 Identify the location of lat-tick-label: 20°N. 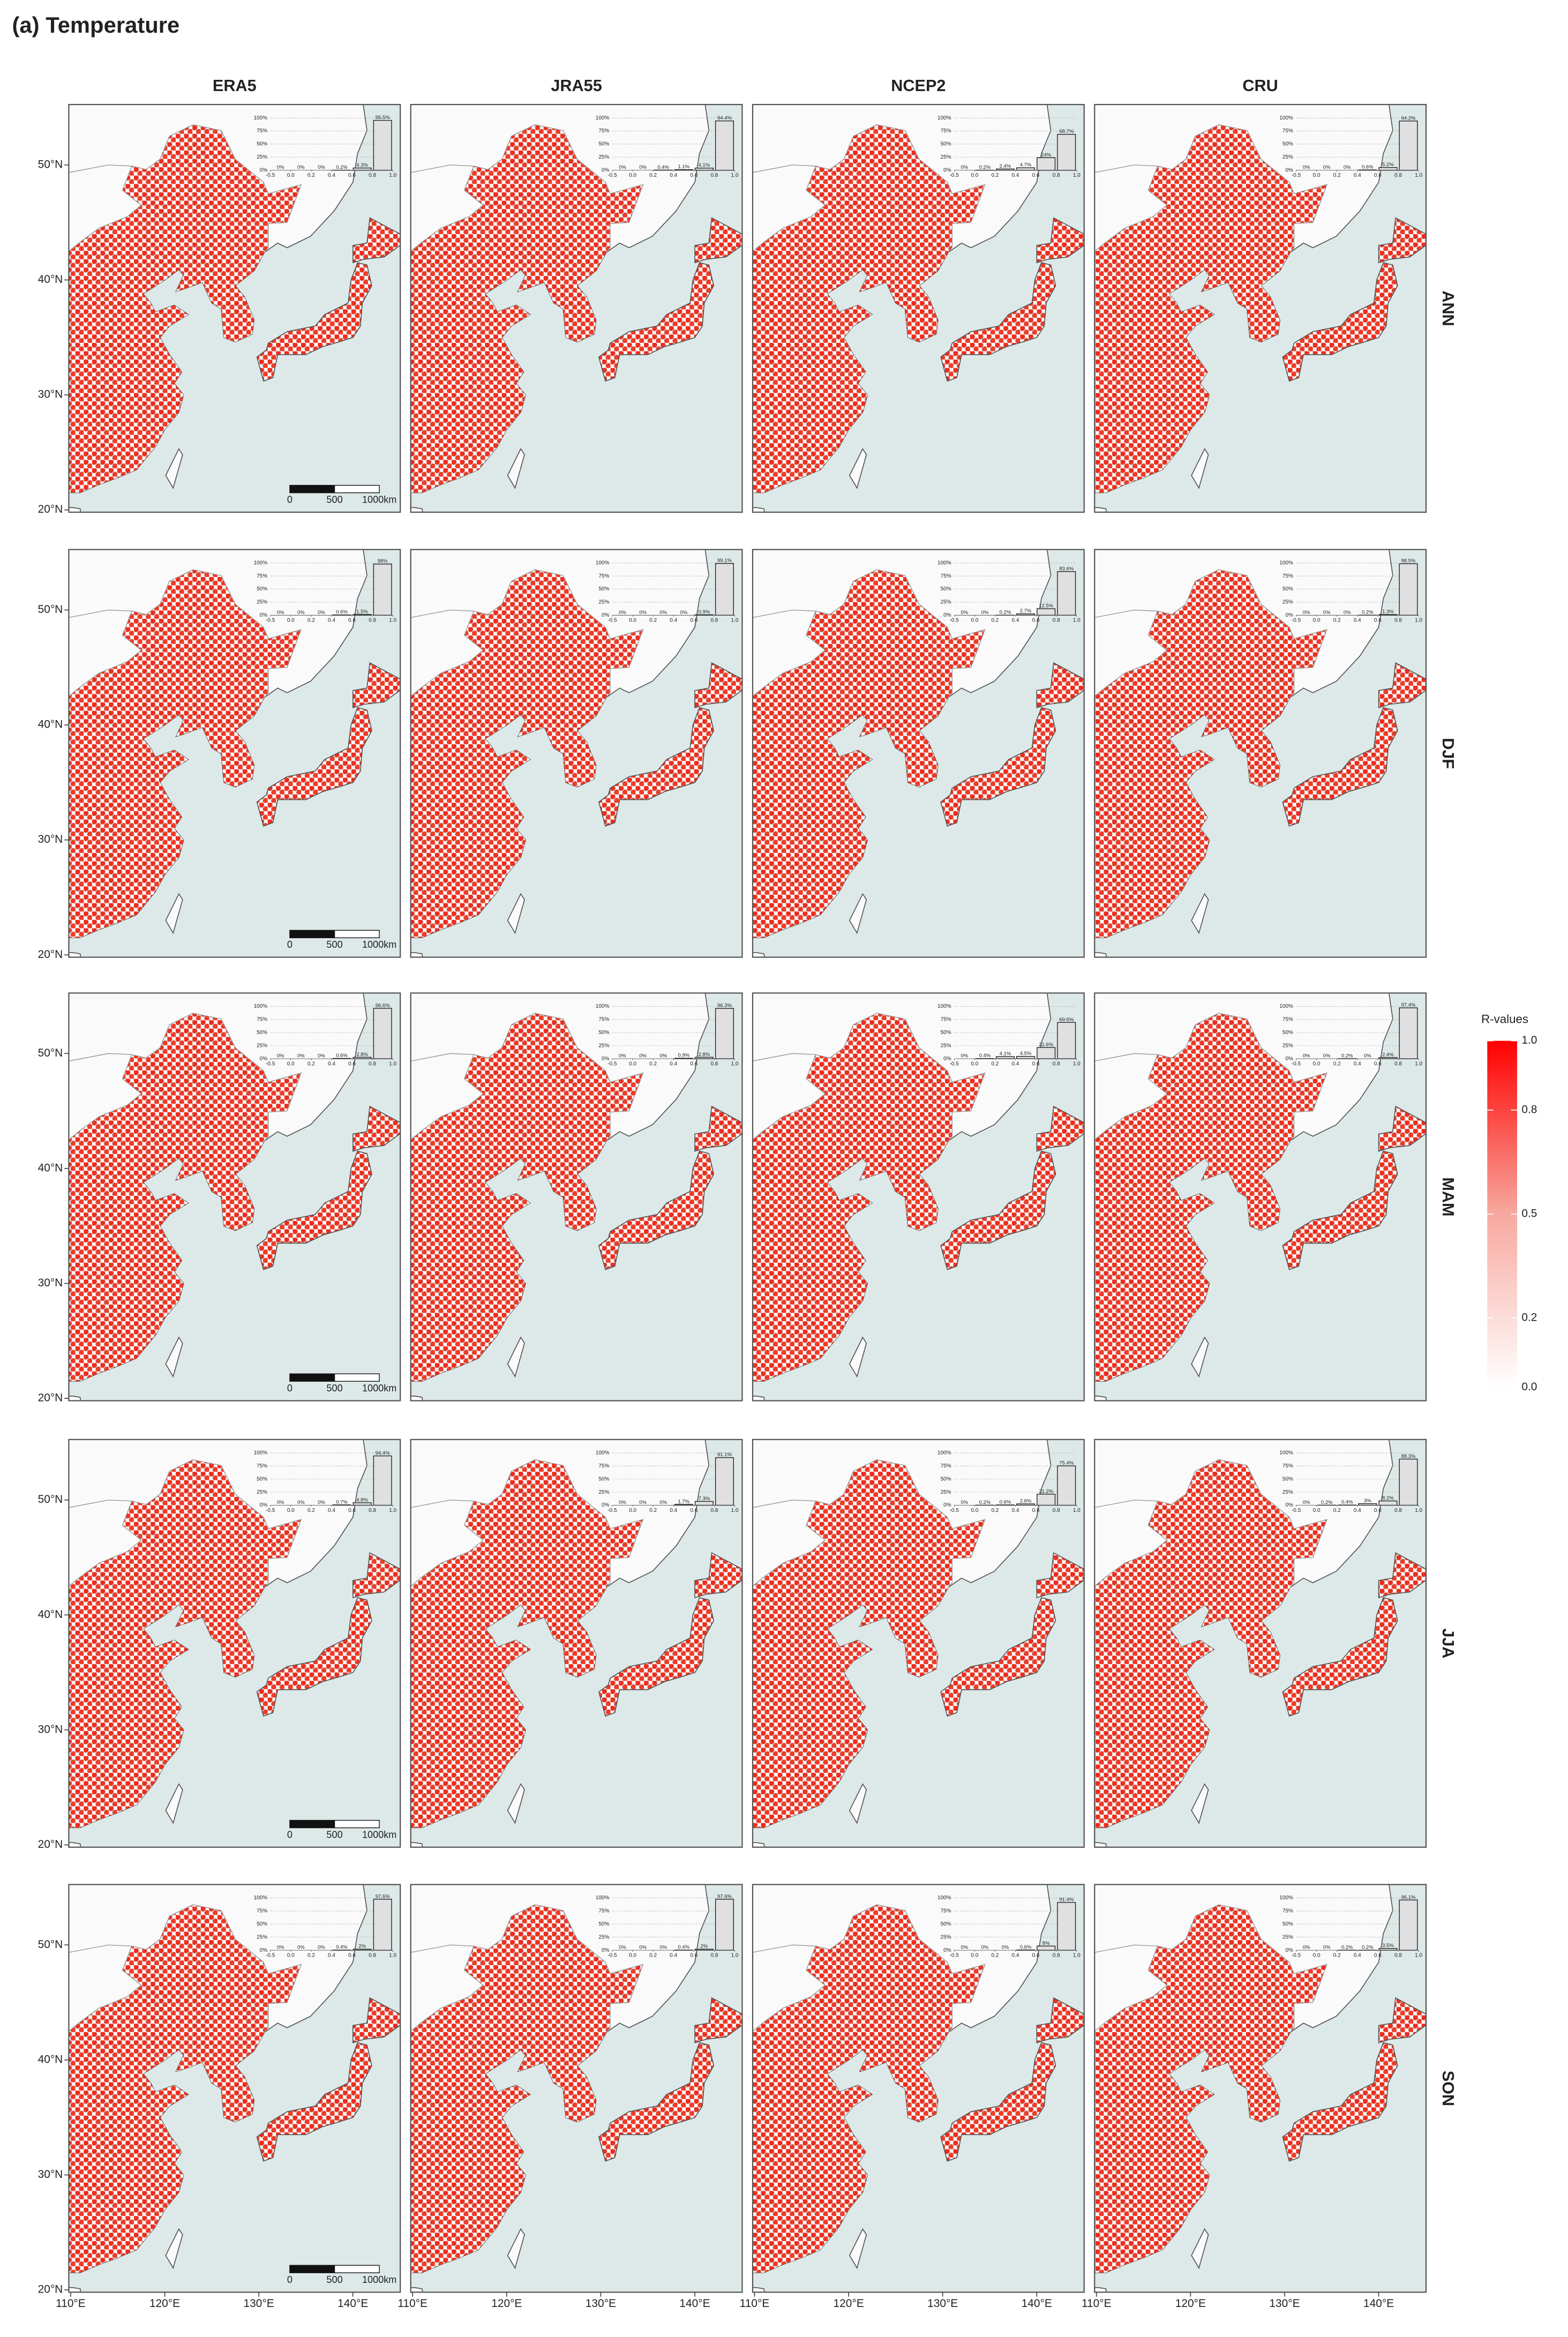
(50, 509).